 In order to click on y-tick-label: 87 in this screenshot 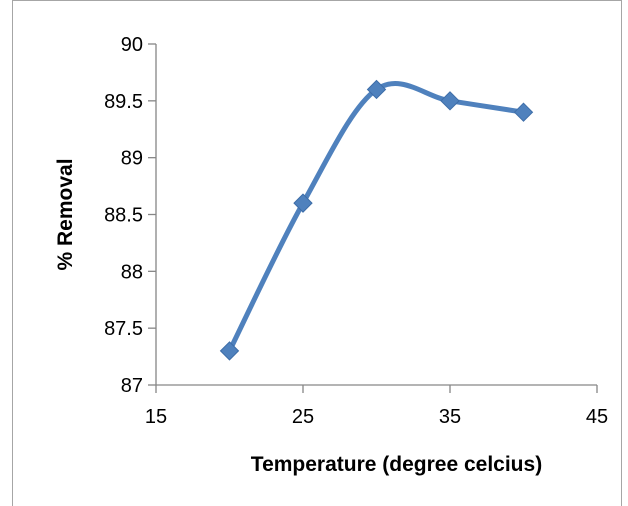, I will do `click(132, 386)`.